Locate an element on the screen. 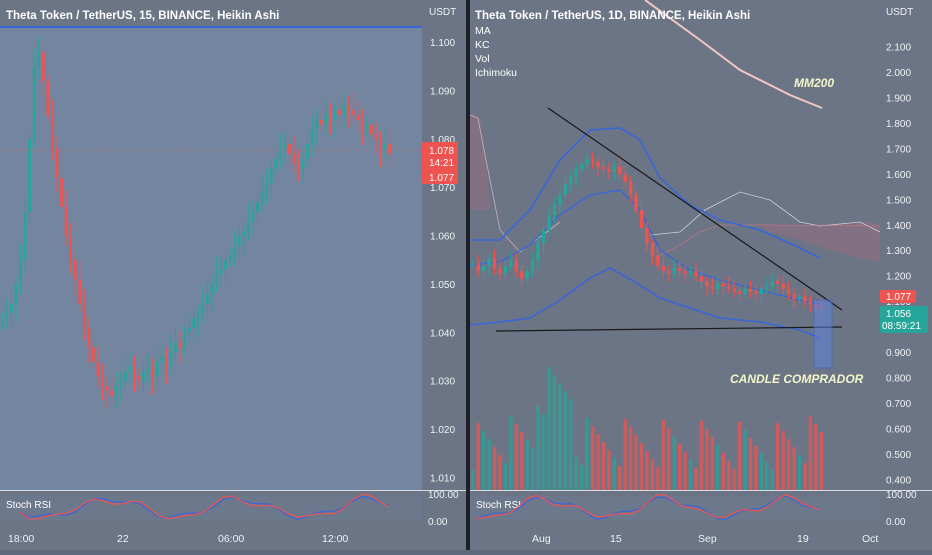 This screenshot has width=932, height=555. right-time-axis: Aug 15 Sep 19 Oct is located at coordinates (705, 539).